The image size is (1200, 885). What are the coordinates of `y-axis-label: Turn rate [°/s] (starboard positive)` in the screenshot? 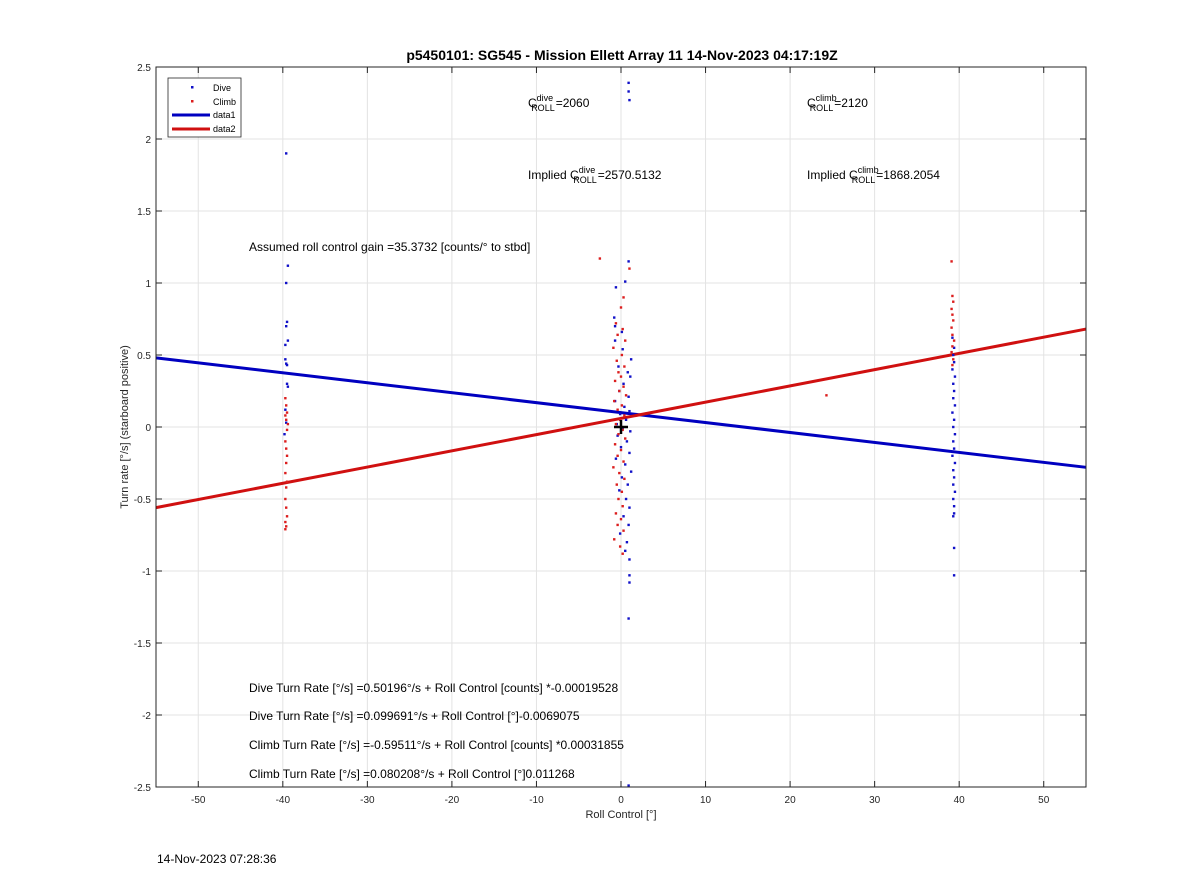 It's located at (125, 427).